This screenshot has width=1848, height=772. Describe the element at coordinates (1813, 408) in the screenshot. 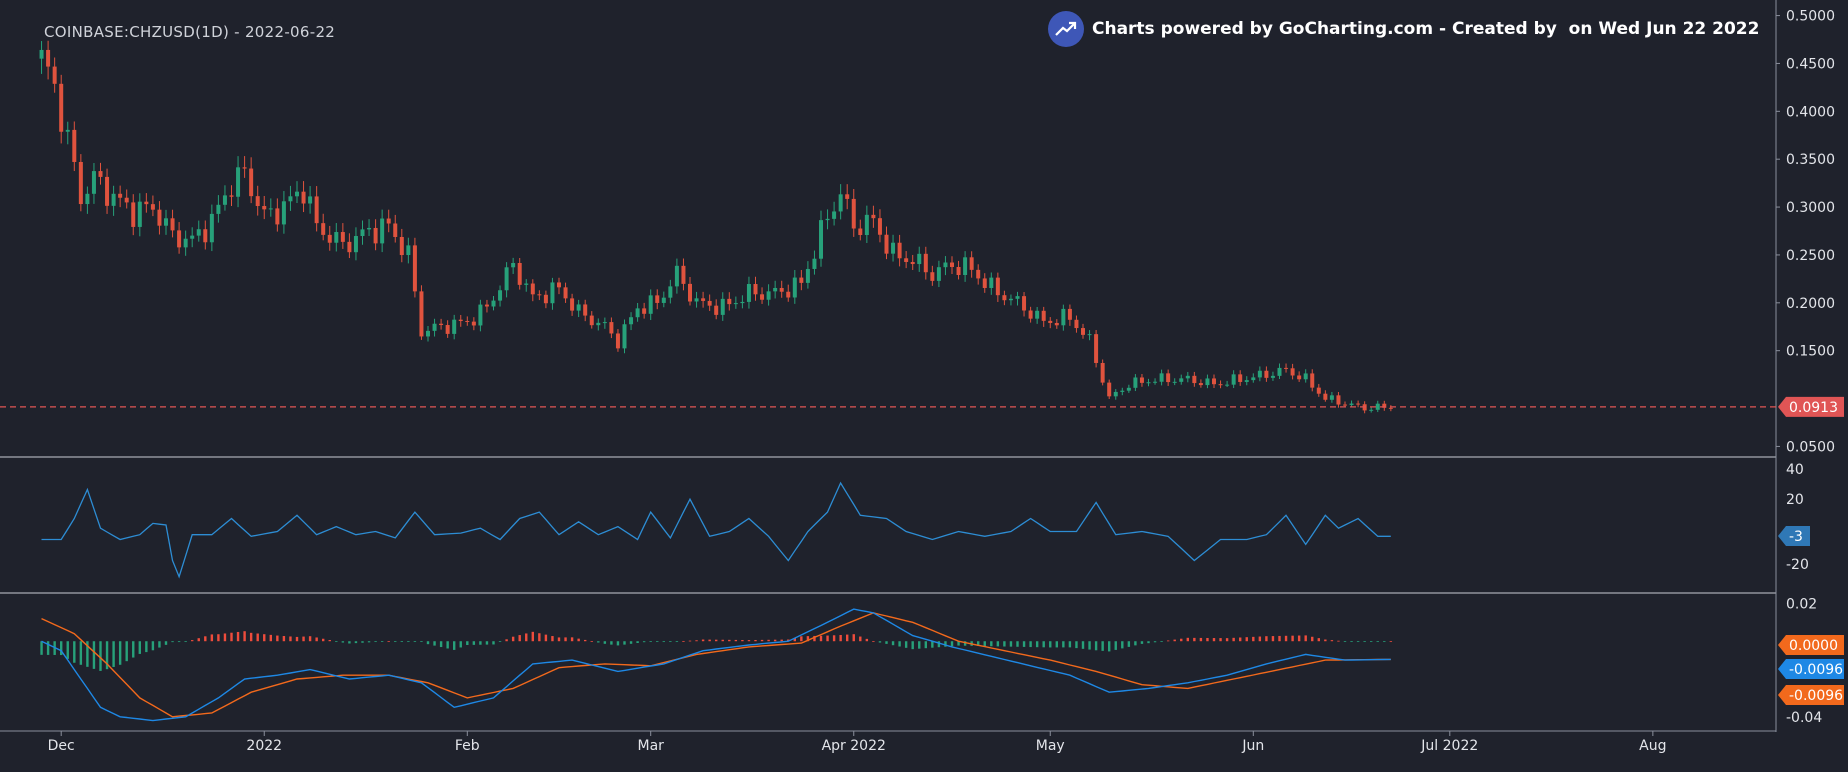

I see `value-badge-text: 0.0913` at that location.